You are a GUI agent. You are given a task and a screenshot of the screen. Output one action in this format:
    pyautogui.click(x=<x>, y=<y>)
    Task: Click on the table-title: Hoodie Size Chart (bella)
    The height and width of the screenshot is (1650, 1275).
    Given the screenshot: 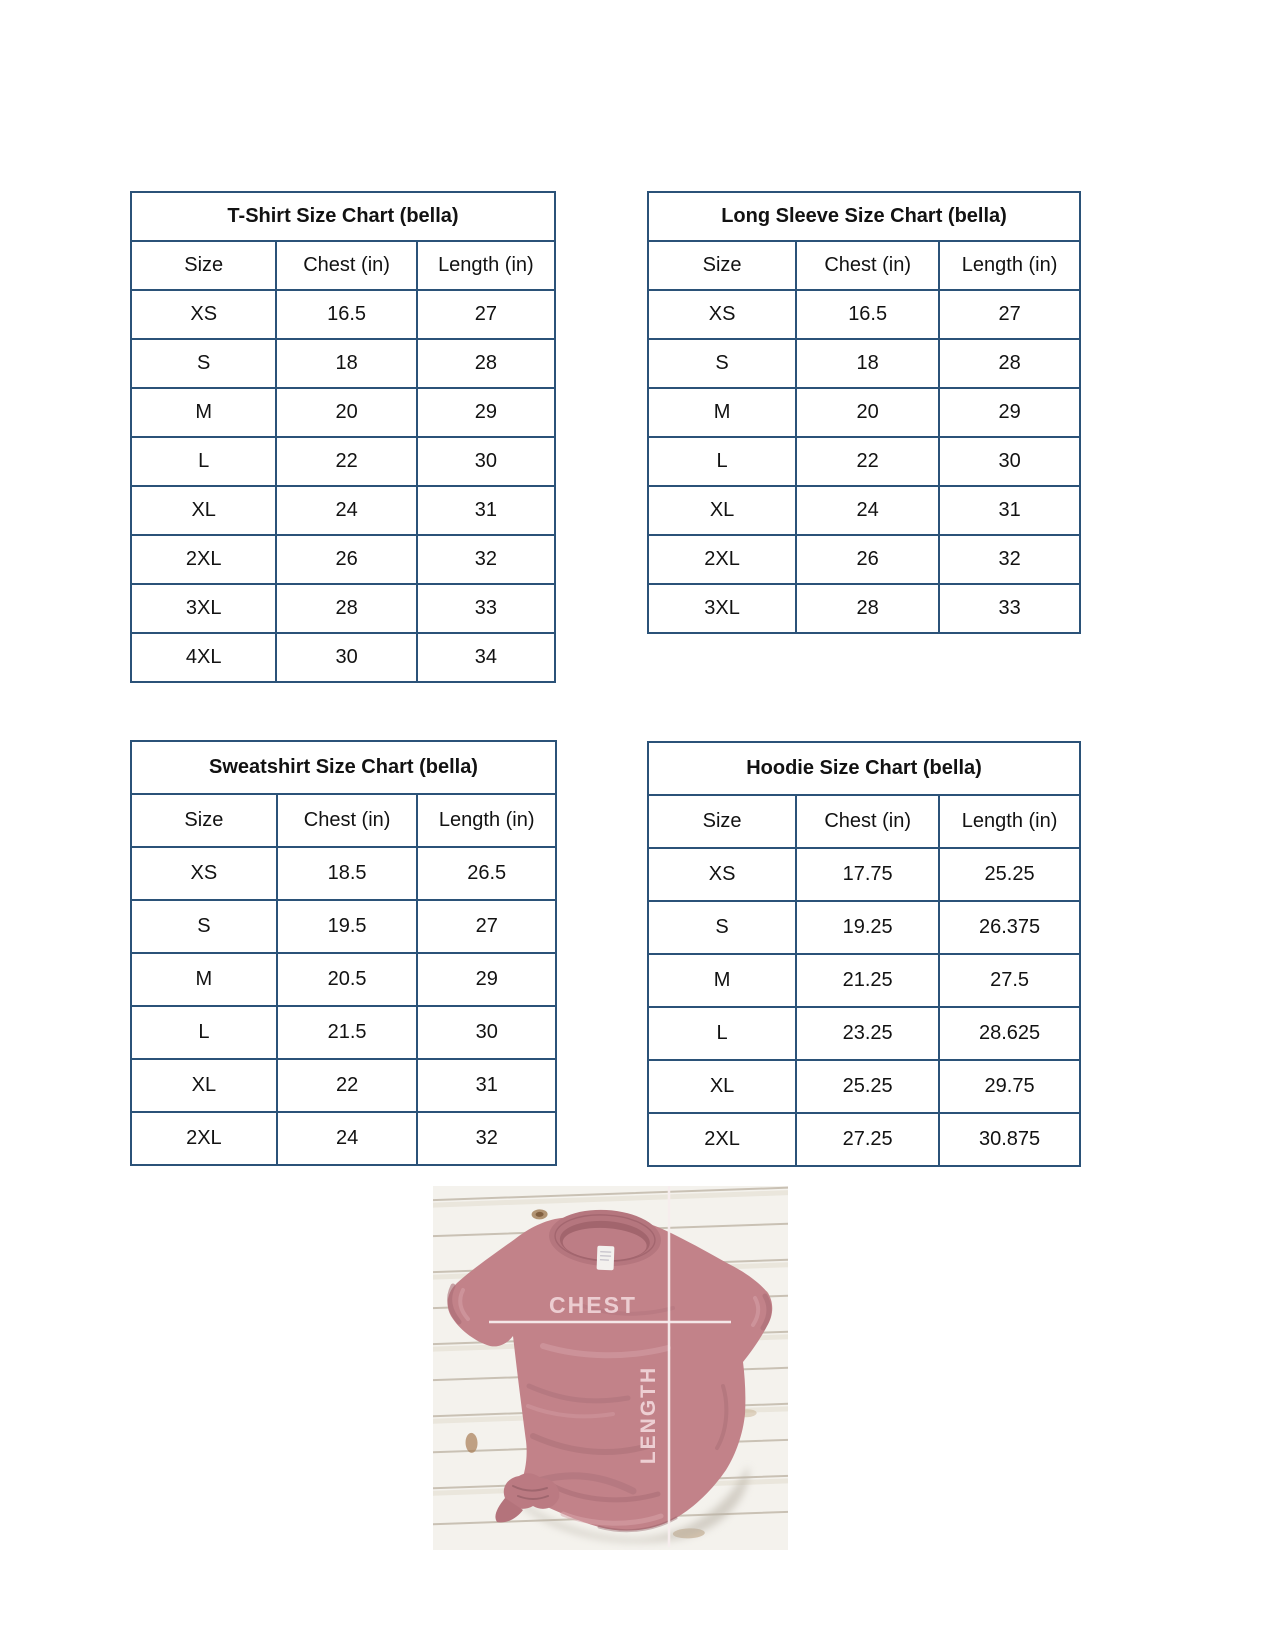 What is the action you would take?
    pyautogui.click(x=864, y=768)
    